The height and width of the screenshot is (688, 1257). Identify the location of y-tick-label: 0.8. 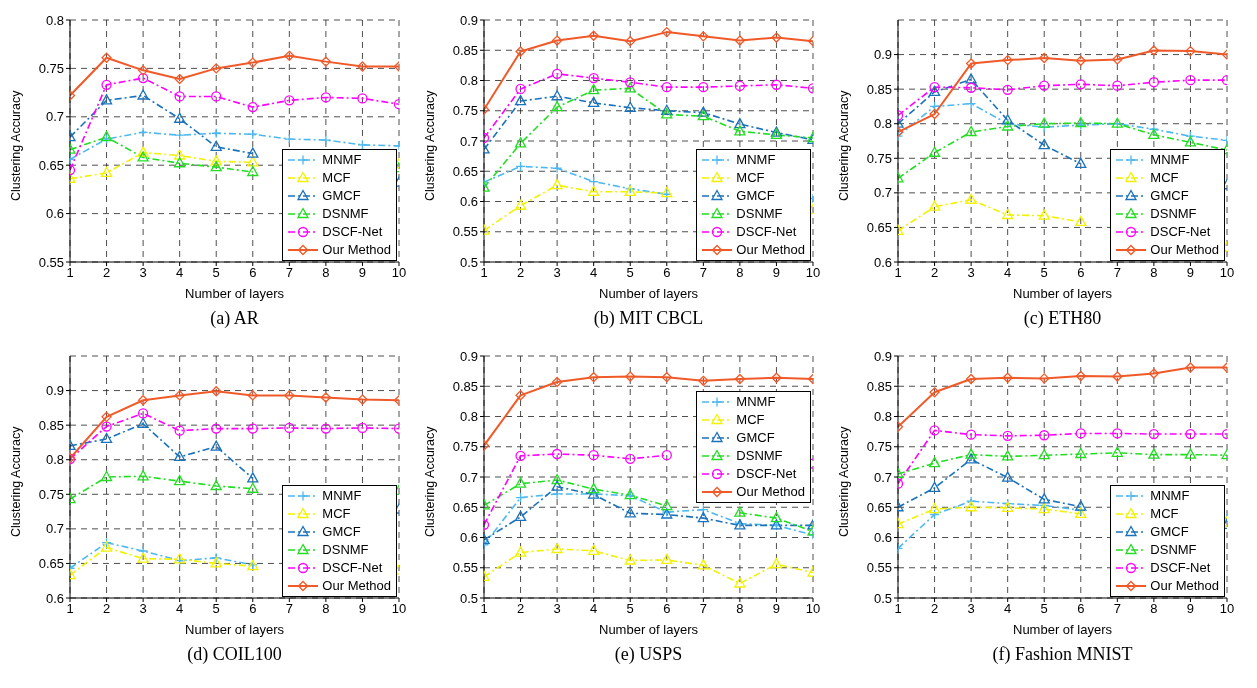
(882, 124).